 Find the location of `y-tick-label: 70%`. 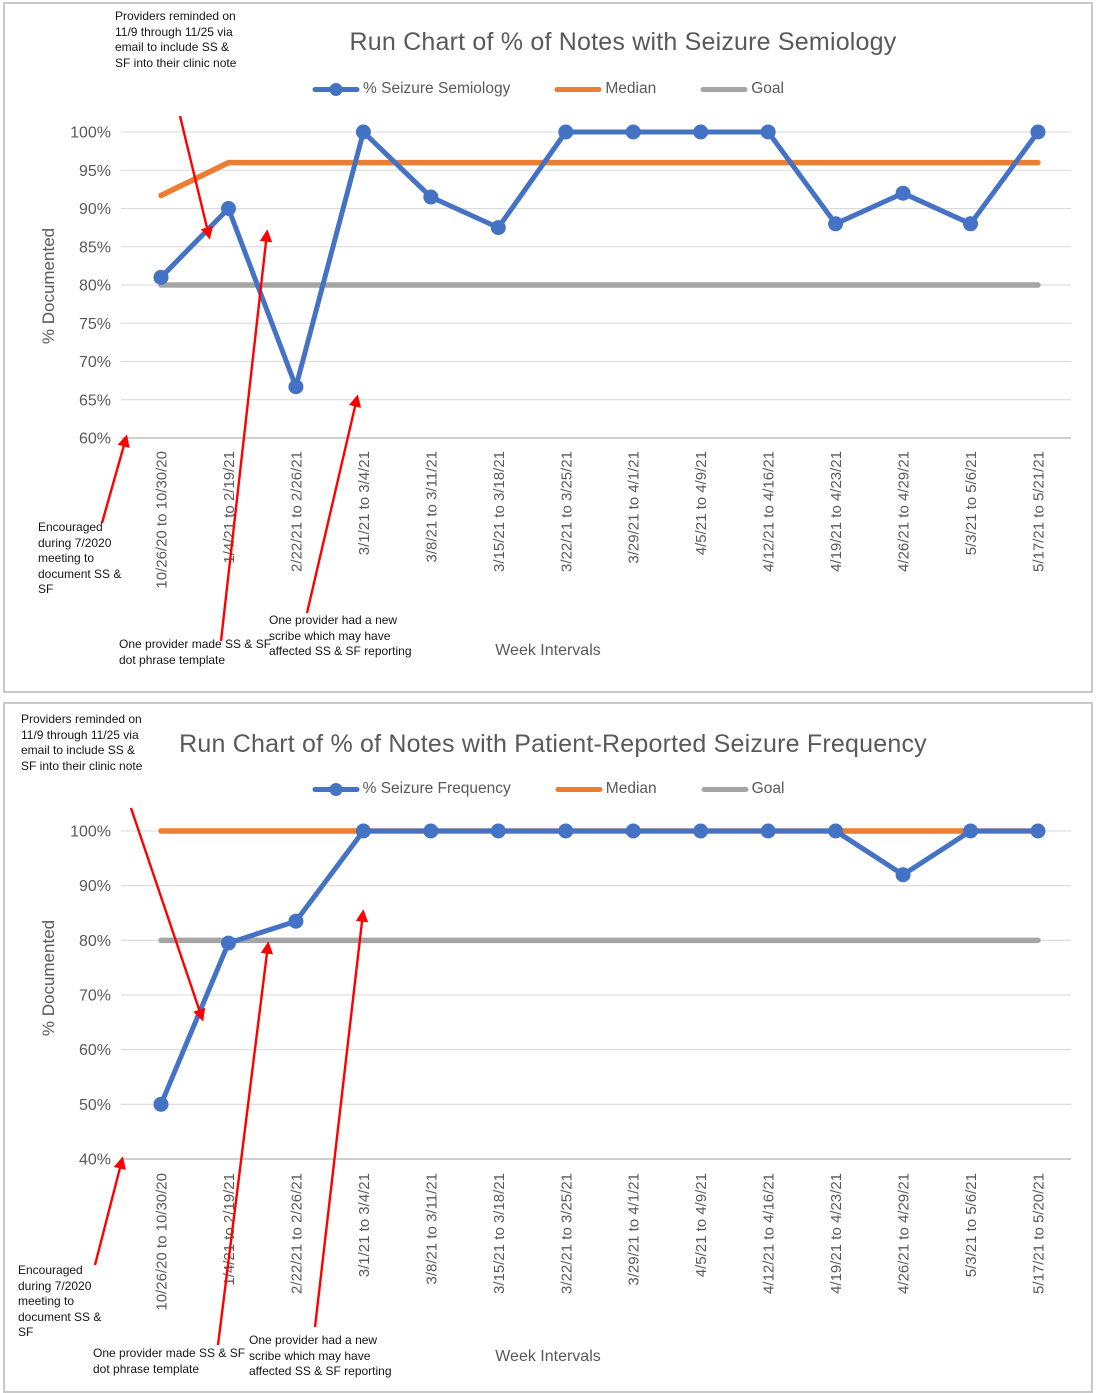

y-tick-label: 70% is located at coordinates (95, 362).